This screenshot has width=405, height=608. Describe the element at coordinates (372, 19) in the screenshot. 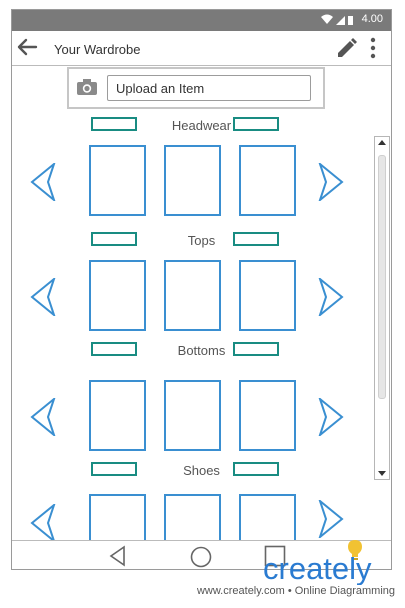

I see `status-time: 4.00` at that location.